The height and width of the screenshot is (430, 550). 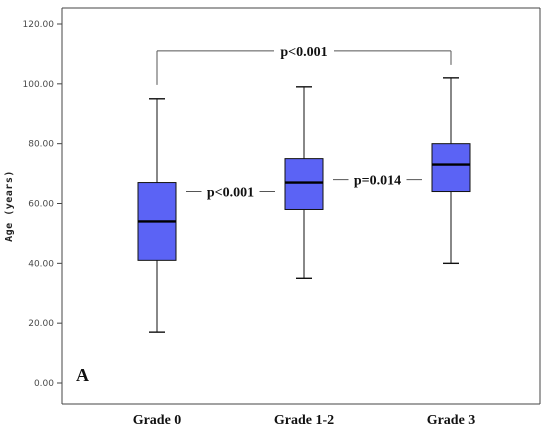 I want to click on x-axis-categories: Grade 0 Grade 1-2 Grade 3, so click(x=304, y=420).